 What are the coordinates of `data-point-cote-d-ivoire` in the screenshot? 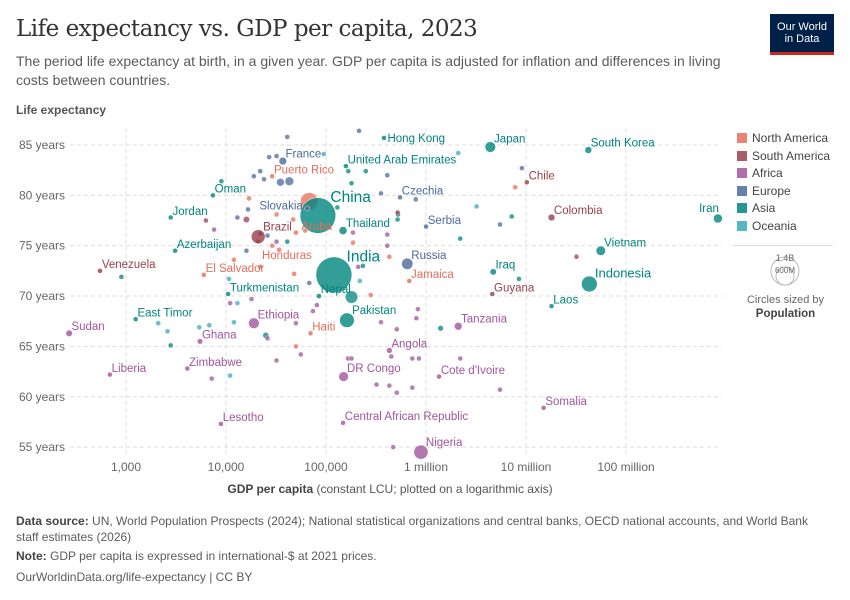 It's located at (439, 376).